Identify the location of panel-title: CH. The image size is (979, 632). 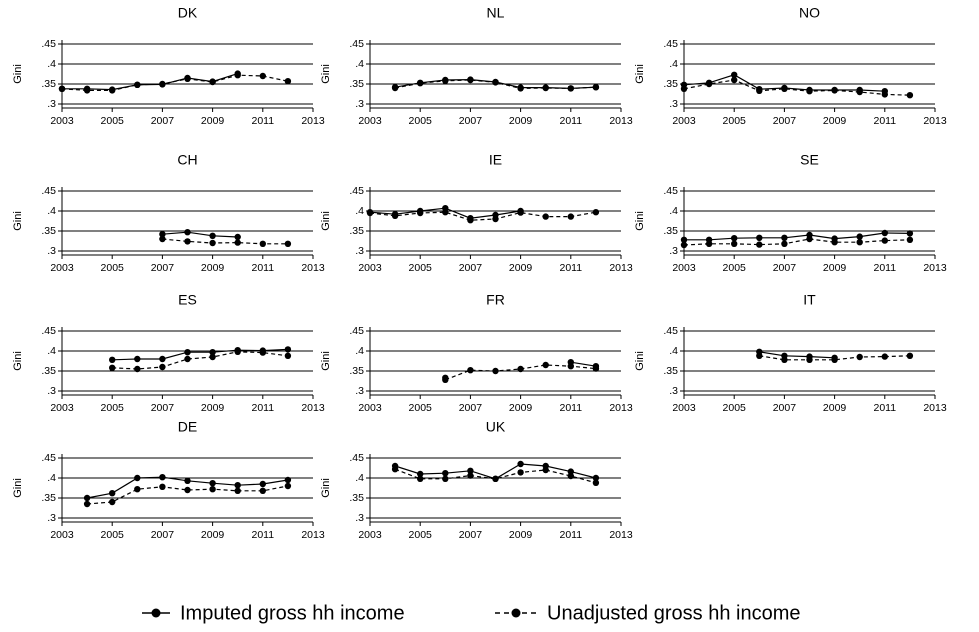
(187, 160).